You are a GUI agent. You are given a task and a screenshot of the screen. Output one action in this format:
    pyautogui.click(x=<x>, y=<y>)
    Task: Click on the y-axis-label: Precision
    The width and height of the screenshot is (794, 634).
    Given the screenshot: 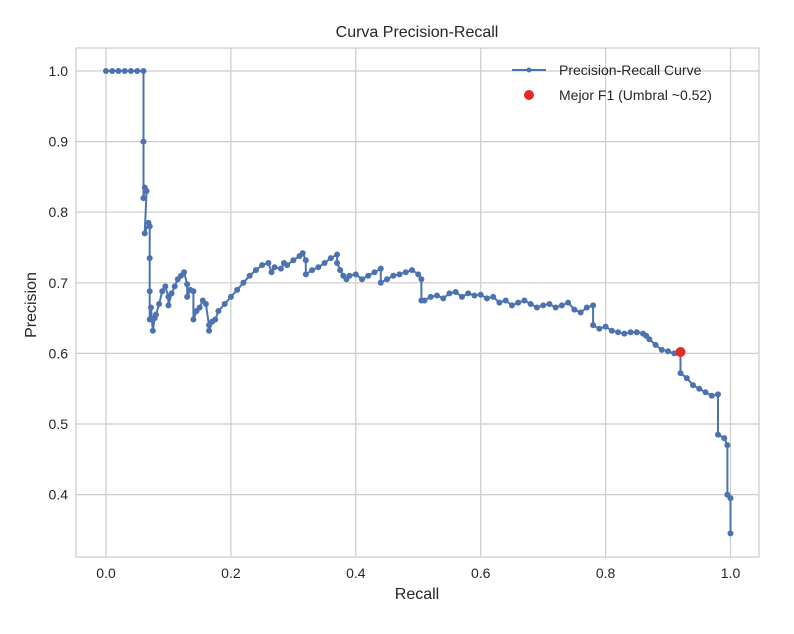 What is the action you would take?
    pyautogui.click(x=31, y=305)
    